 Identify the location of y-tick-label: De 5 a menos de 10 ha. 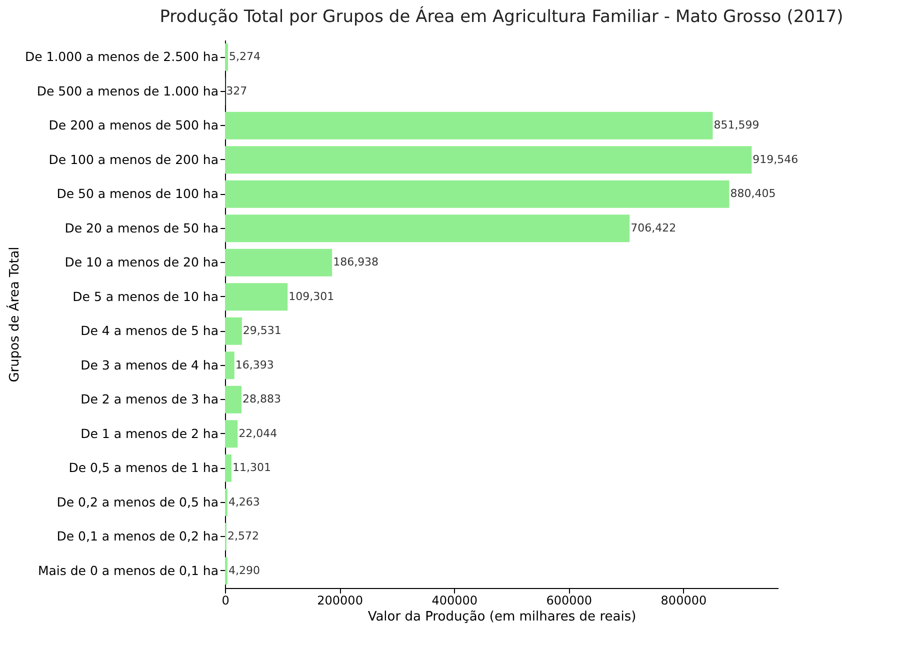
(145, 296).